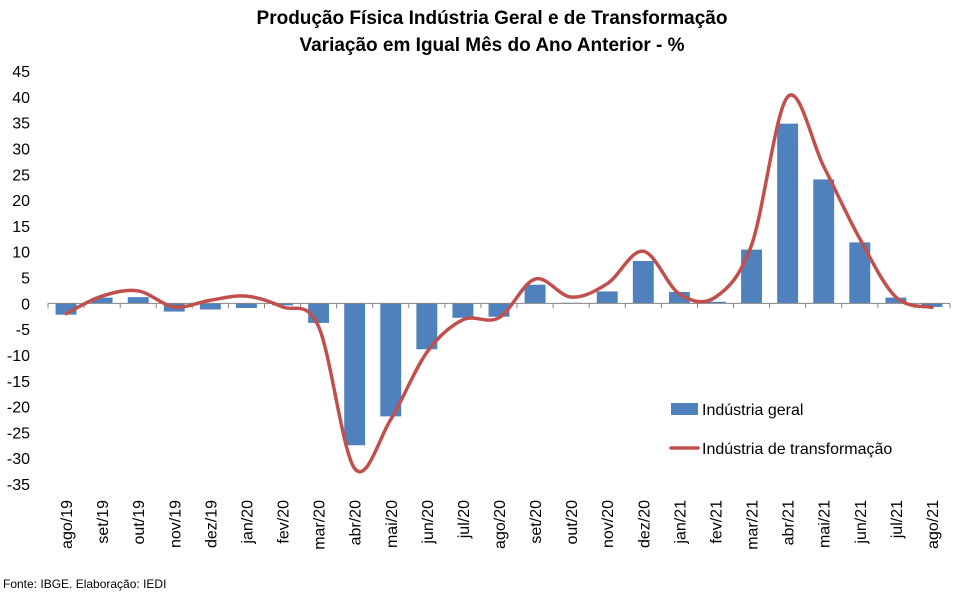 The height and width of the screenshot is (594, 959). What do you see at coordinates (23, 330) in the screenshot?
I see `y-tick-label: -5` at bounding box center [23, 330].